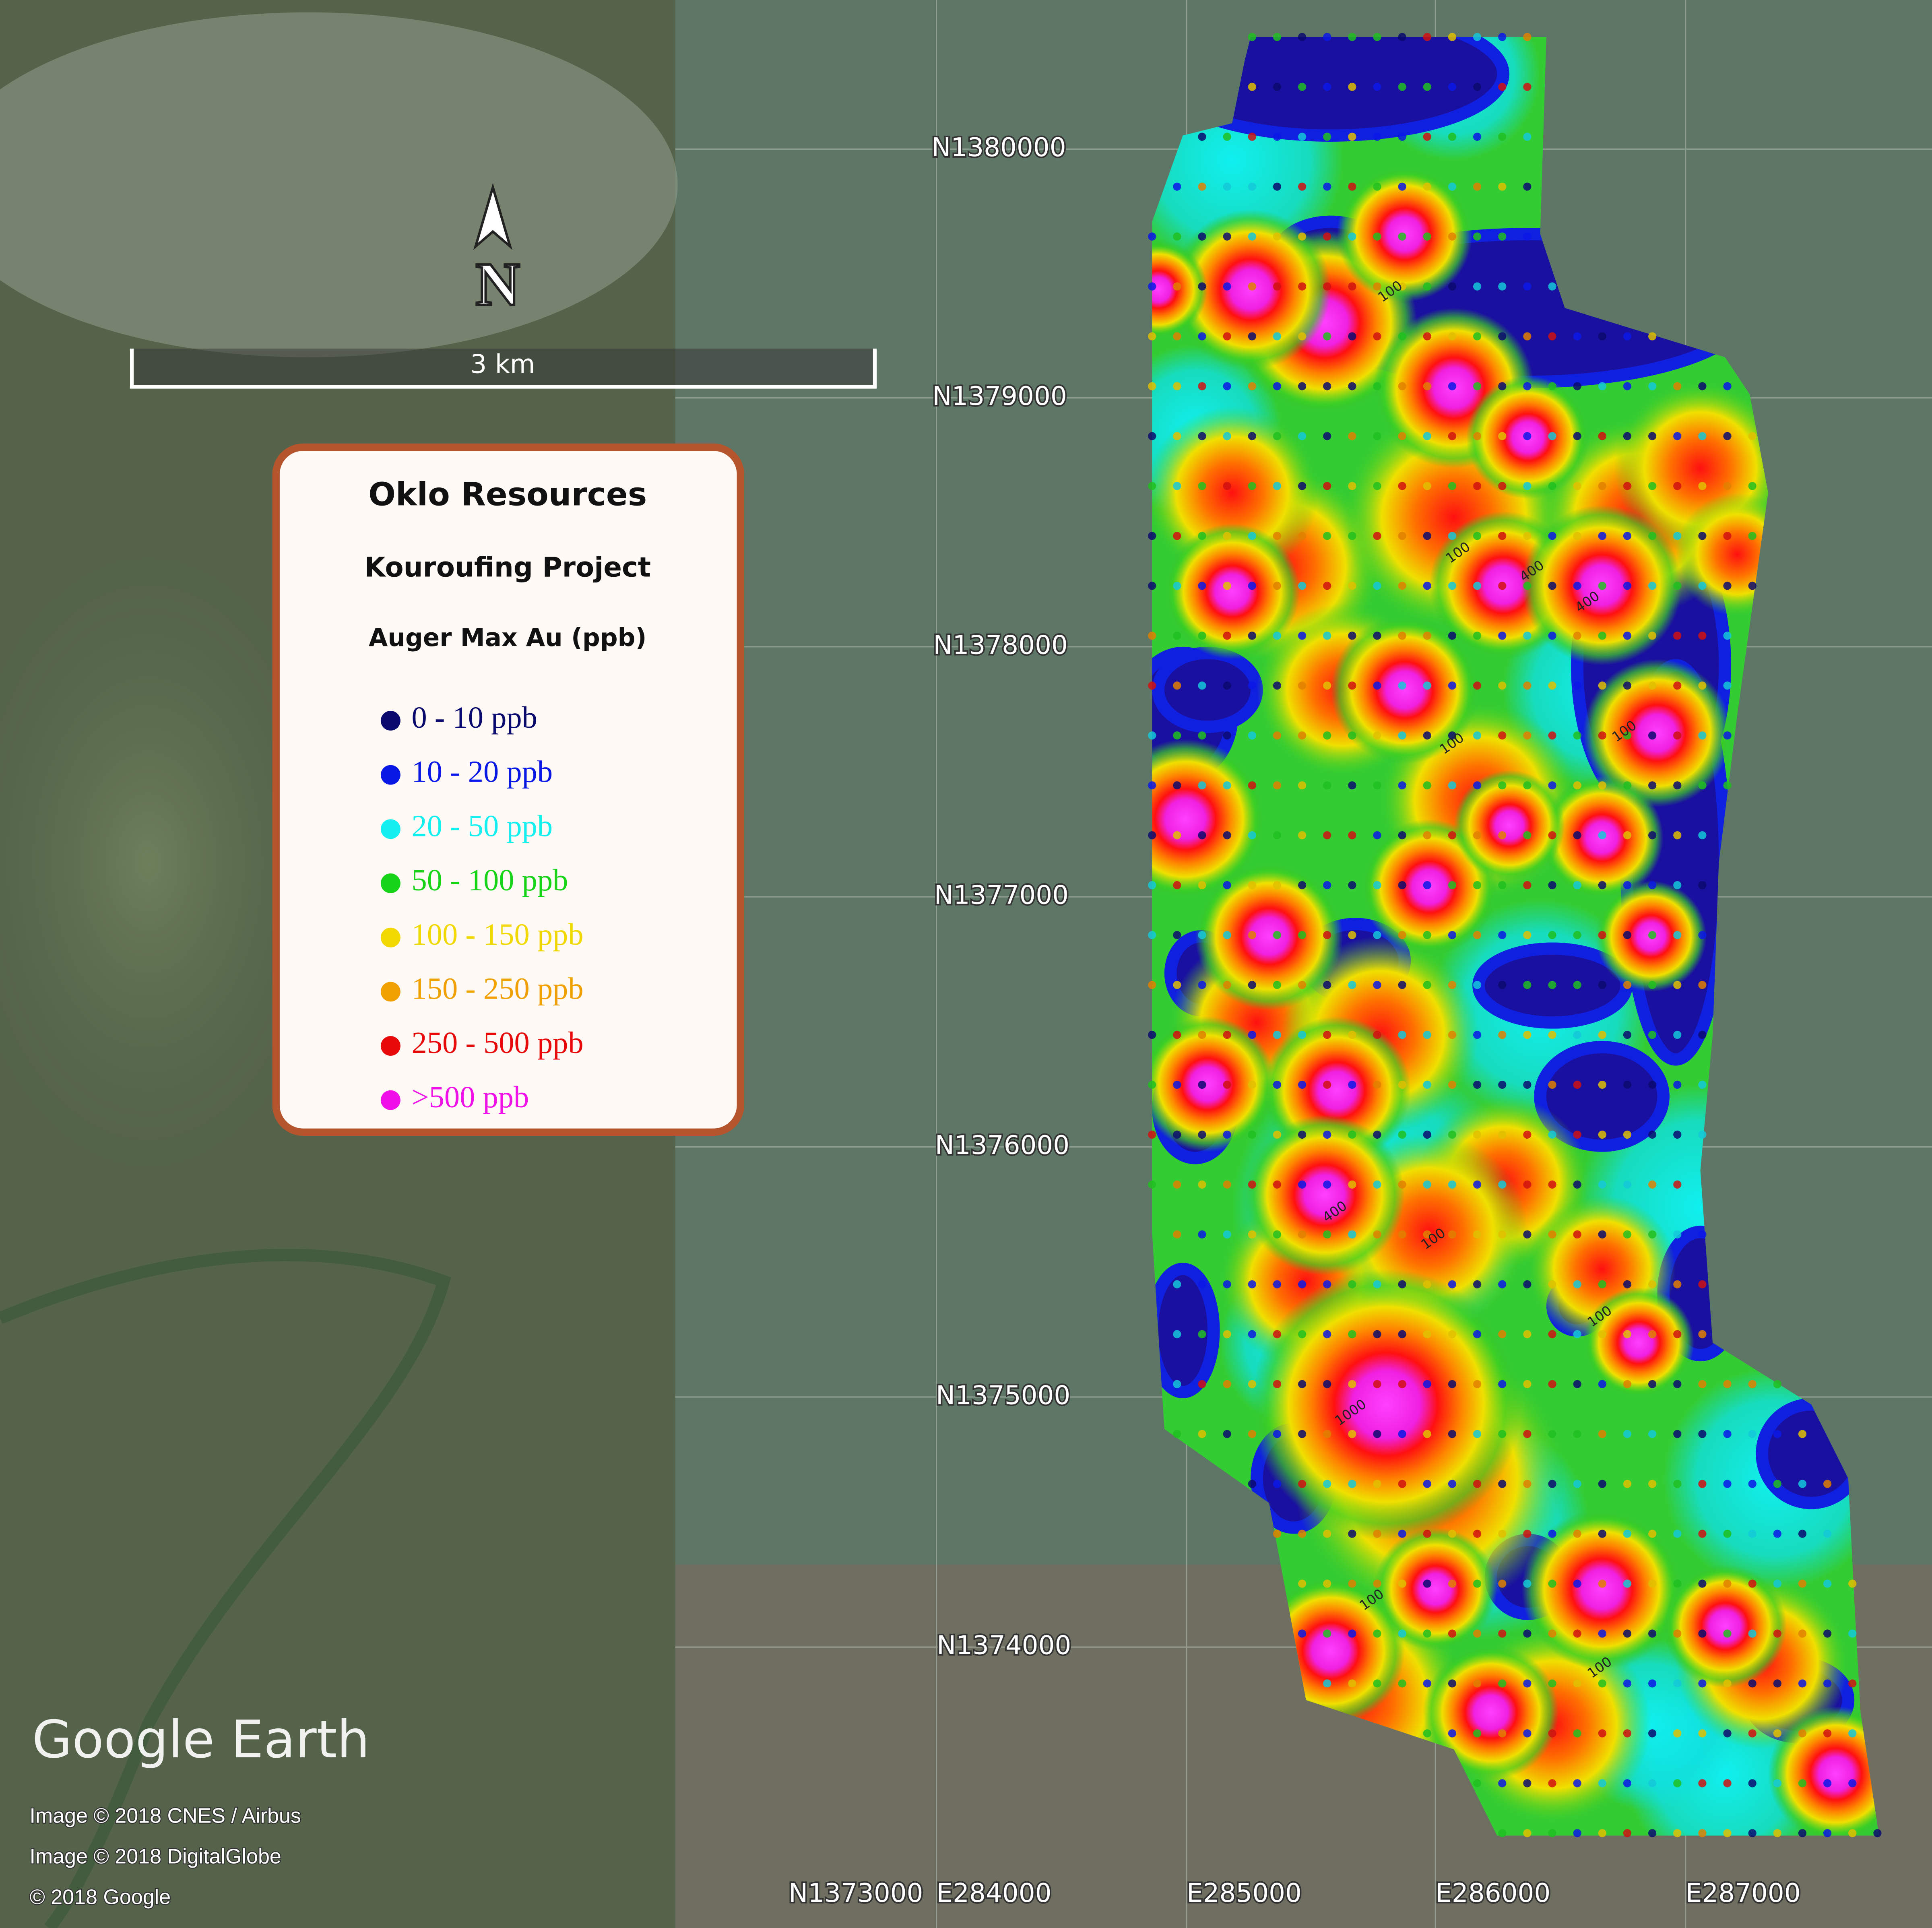 This screenshot has height=1928, width=1932. Describe the element at coordinates (1004, 1646) in the screenshot. I see `northing-label: N1374000` at that location.